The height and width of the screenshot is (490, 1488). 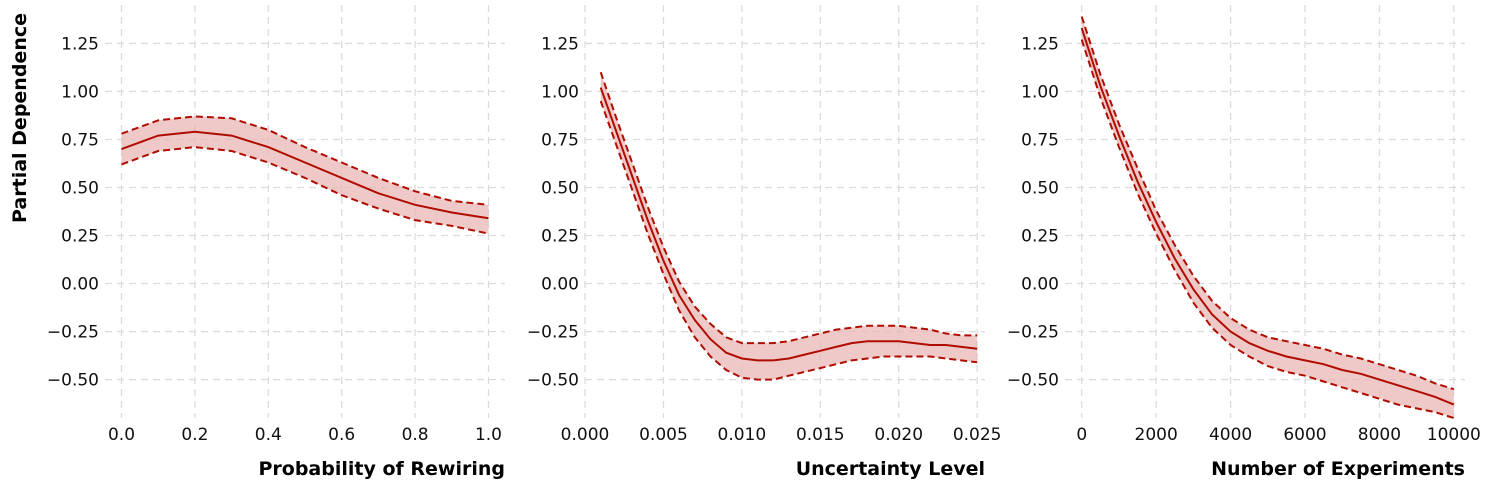 What do you see at coordinates (488, 435) in the screenshot?
I see `x-tick-label: 1.0` at bounding box center [488, 435].